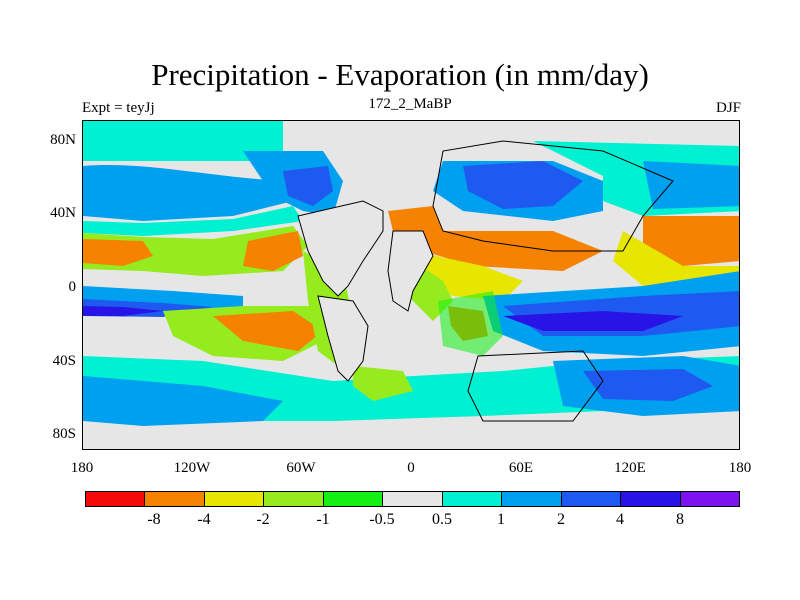  Describe the element at coordinates (691, 241) in the screenshot. I see `field-orange-e-pacific` at that location.